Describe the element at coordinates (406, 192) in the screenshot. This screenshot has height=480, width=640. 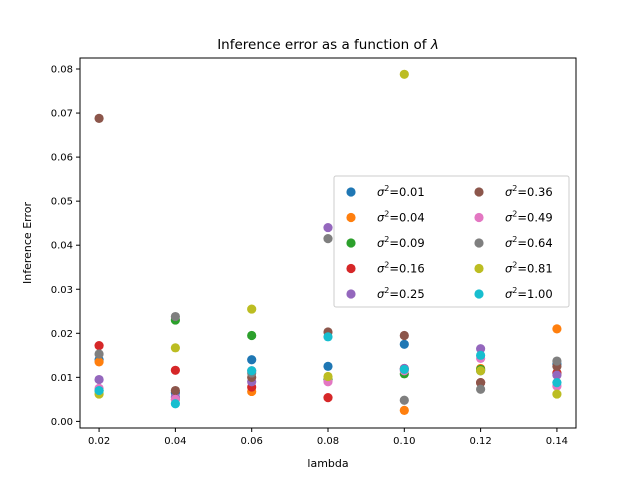
I see `legend-value: =0.01` at that location.